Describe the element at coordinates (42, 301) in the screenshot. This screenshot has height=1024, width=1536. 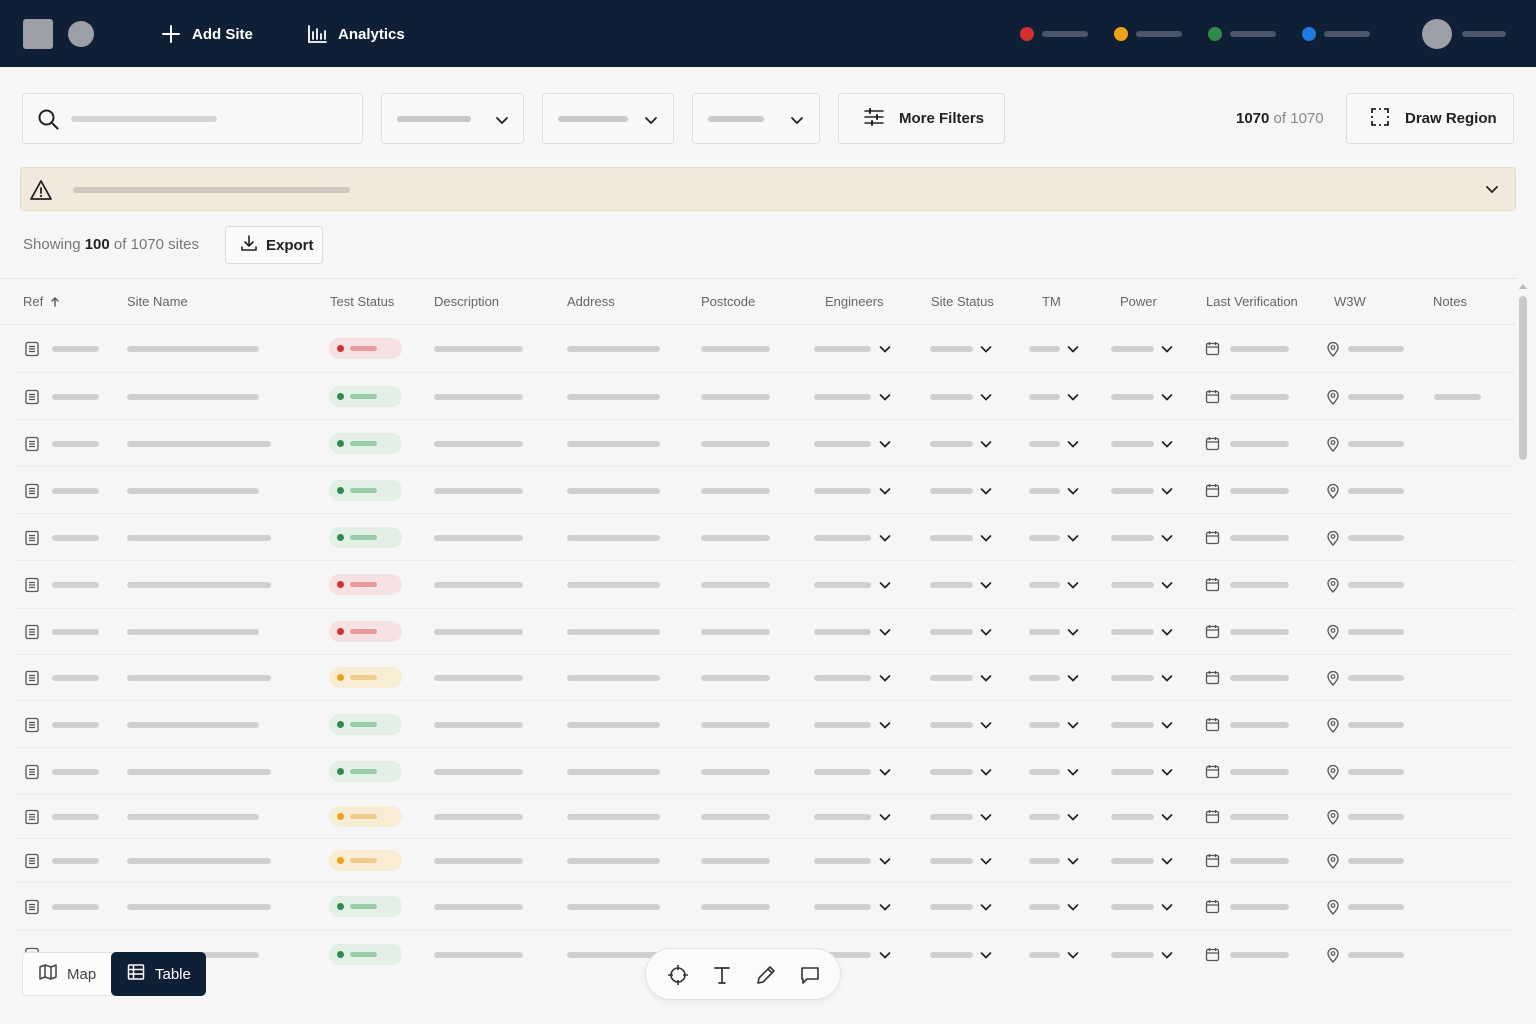
I see `column-header-ref: Ref` at that location.